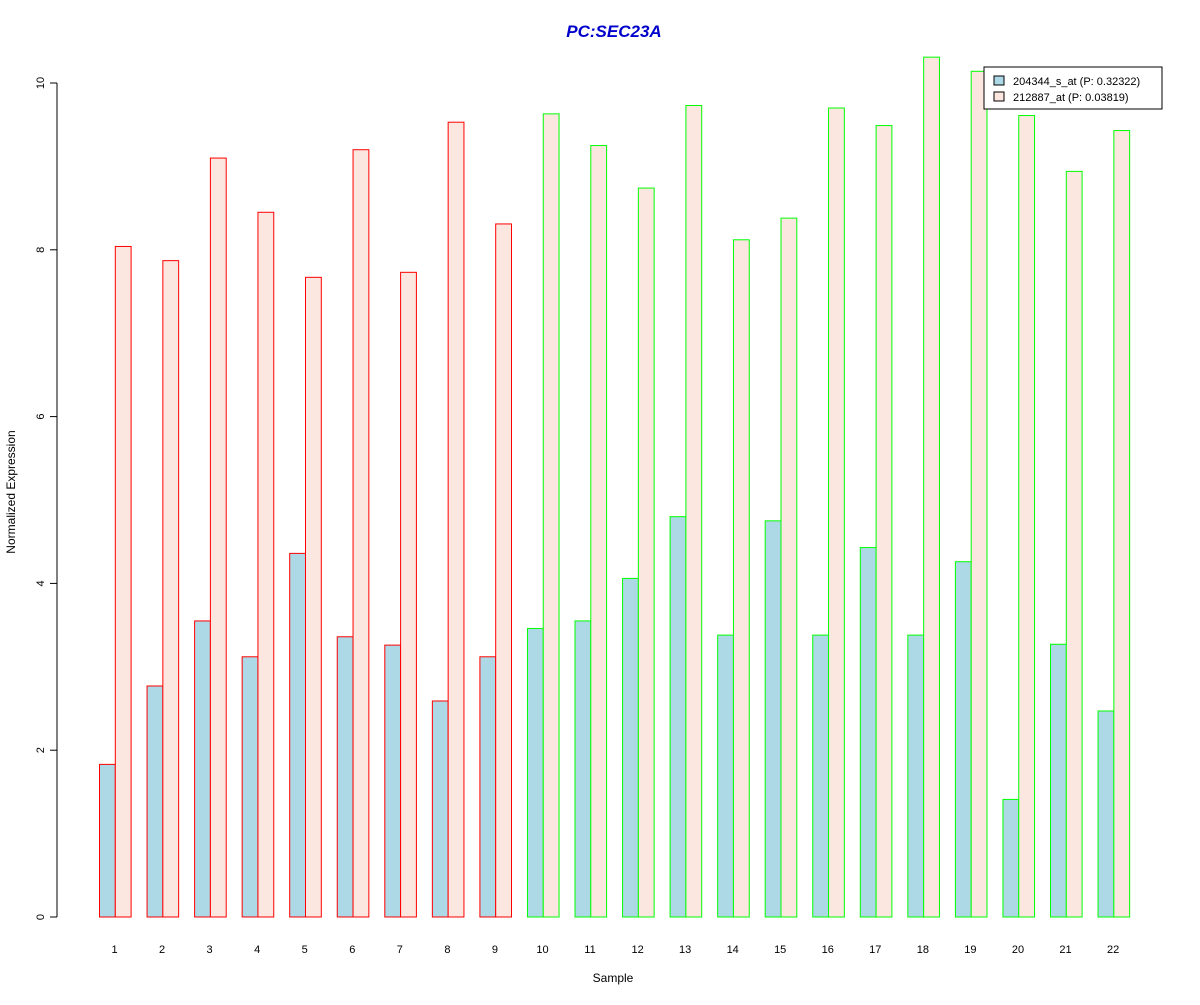  Describe the element at coordinates (637, 950) in the screenshot. I see `x-tick-label: 12` at that location.